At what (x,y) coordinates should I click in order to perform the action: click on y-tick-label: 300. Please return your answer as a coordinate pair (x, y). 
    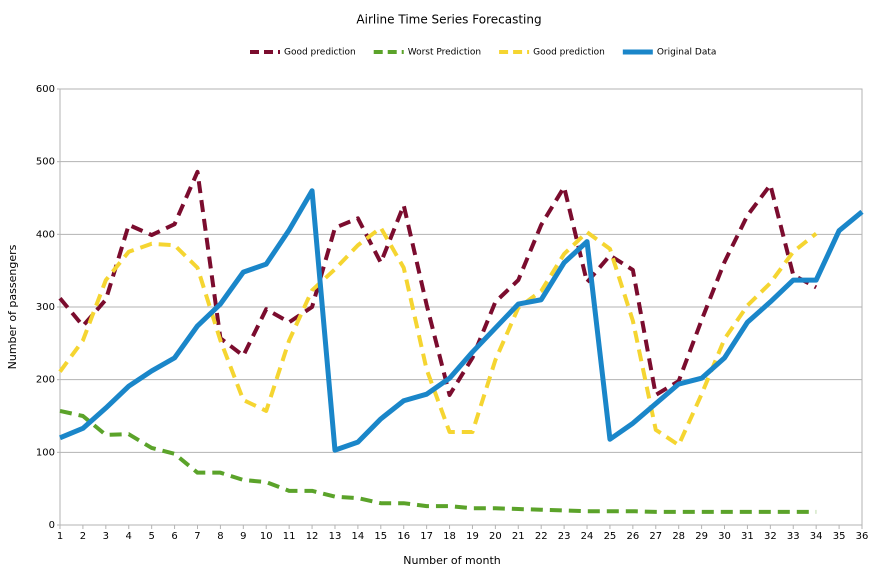
    Looking at the image, I should click on (45, 307).